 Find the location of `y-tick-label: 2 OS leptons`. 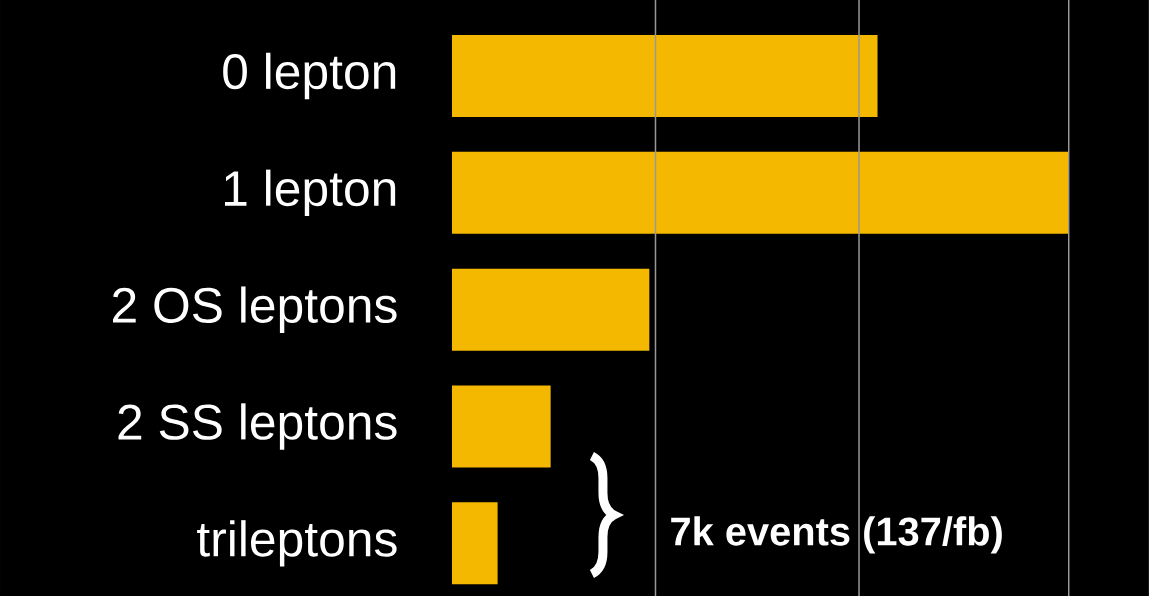

y-tick-label: 2 OS leptons is located at coordinates (254, 309).